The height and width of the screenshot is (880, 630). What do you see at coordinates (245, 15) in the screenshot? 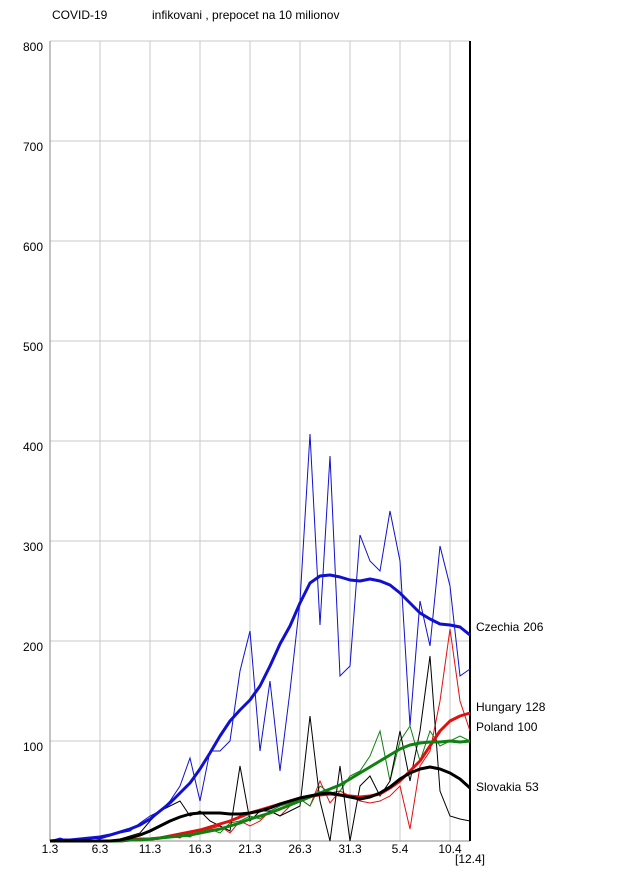
I see `chart-subtitle: infikovani , prepocet na 10 milionov` at bounding box center [245, 15].